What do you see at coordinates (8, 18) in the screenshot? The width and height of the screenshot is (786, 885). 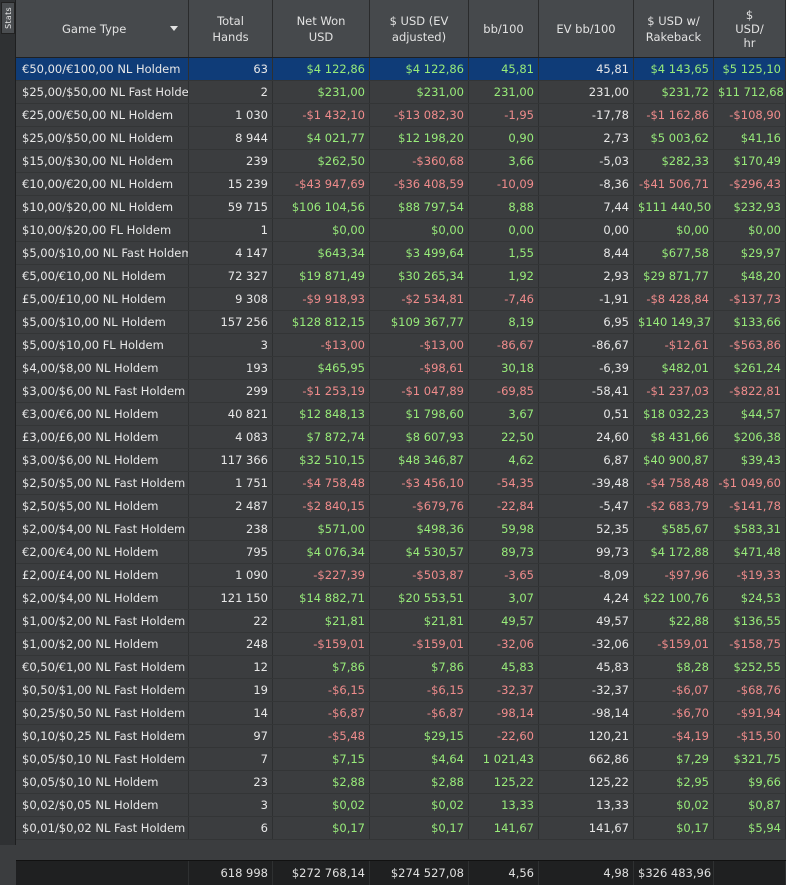 I see `stats-side-tab: Stats` at bounding box center [8, 18].